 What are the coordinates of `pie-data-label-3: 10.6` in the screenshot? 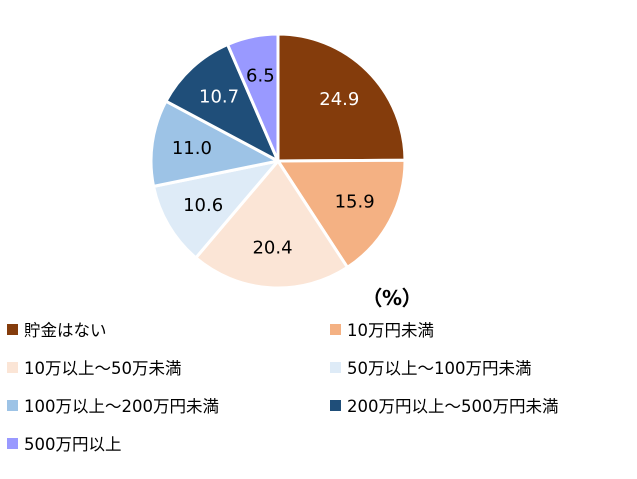 It's located at (203, 205).